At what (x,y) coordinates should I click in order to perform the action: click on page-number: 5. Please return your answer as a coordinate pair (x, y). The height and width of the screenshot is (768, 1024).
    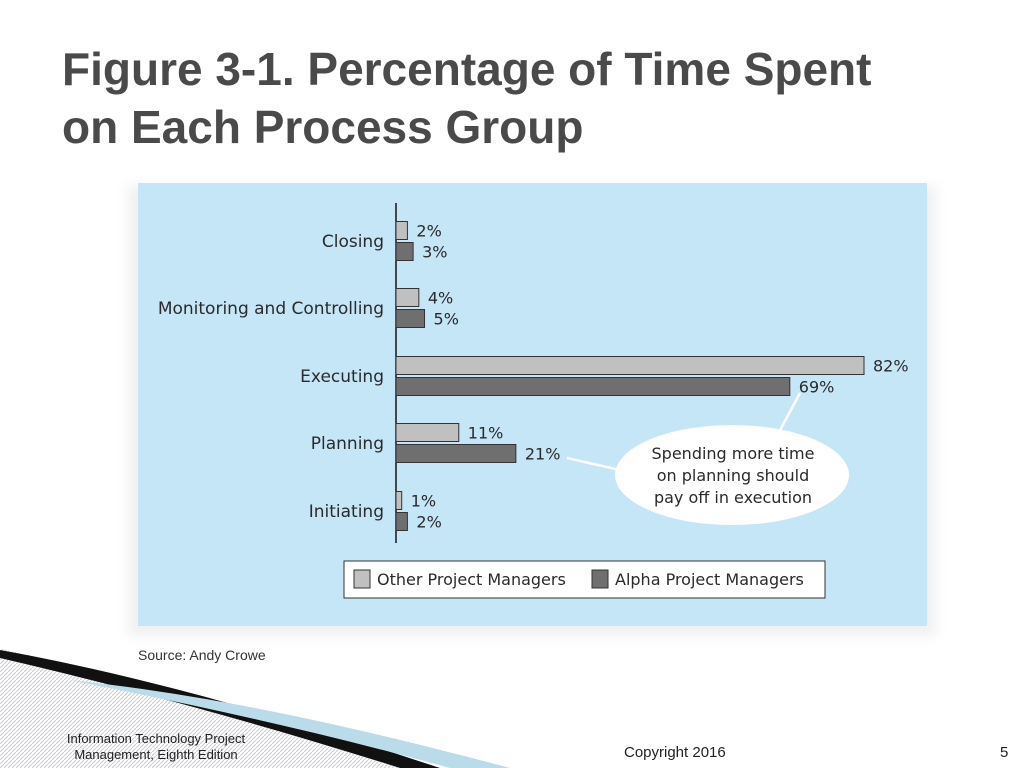
    Looking at the image, I should click on (1004, 752).